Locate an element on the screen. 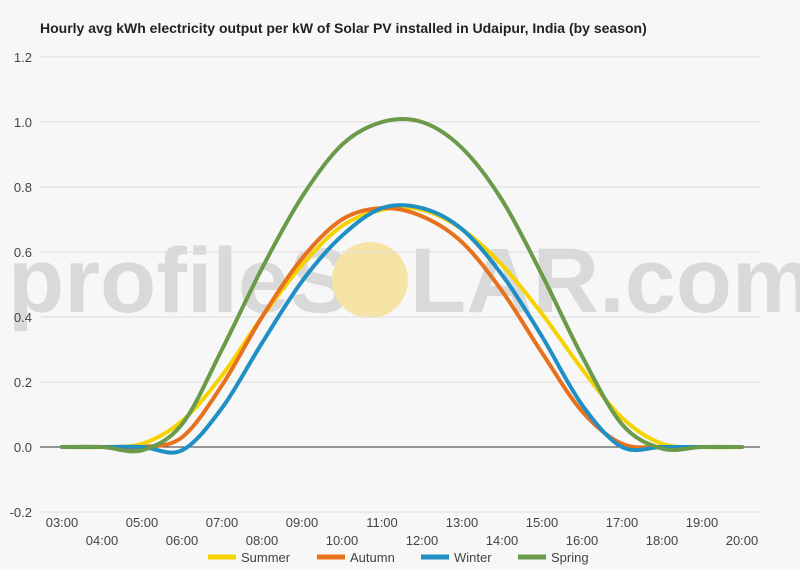  x-tick-label: 11:00 is located at coordinates (382, 522).